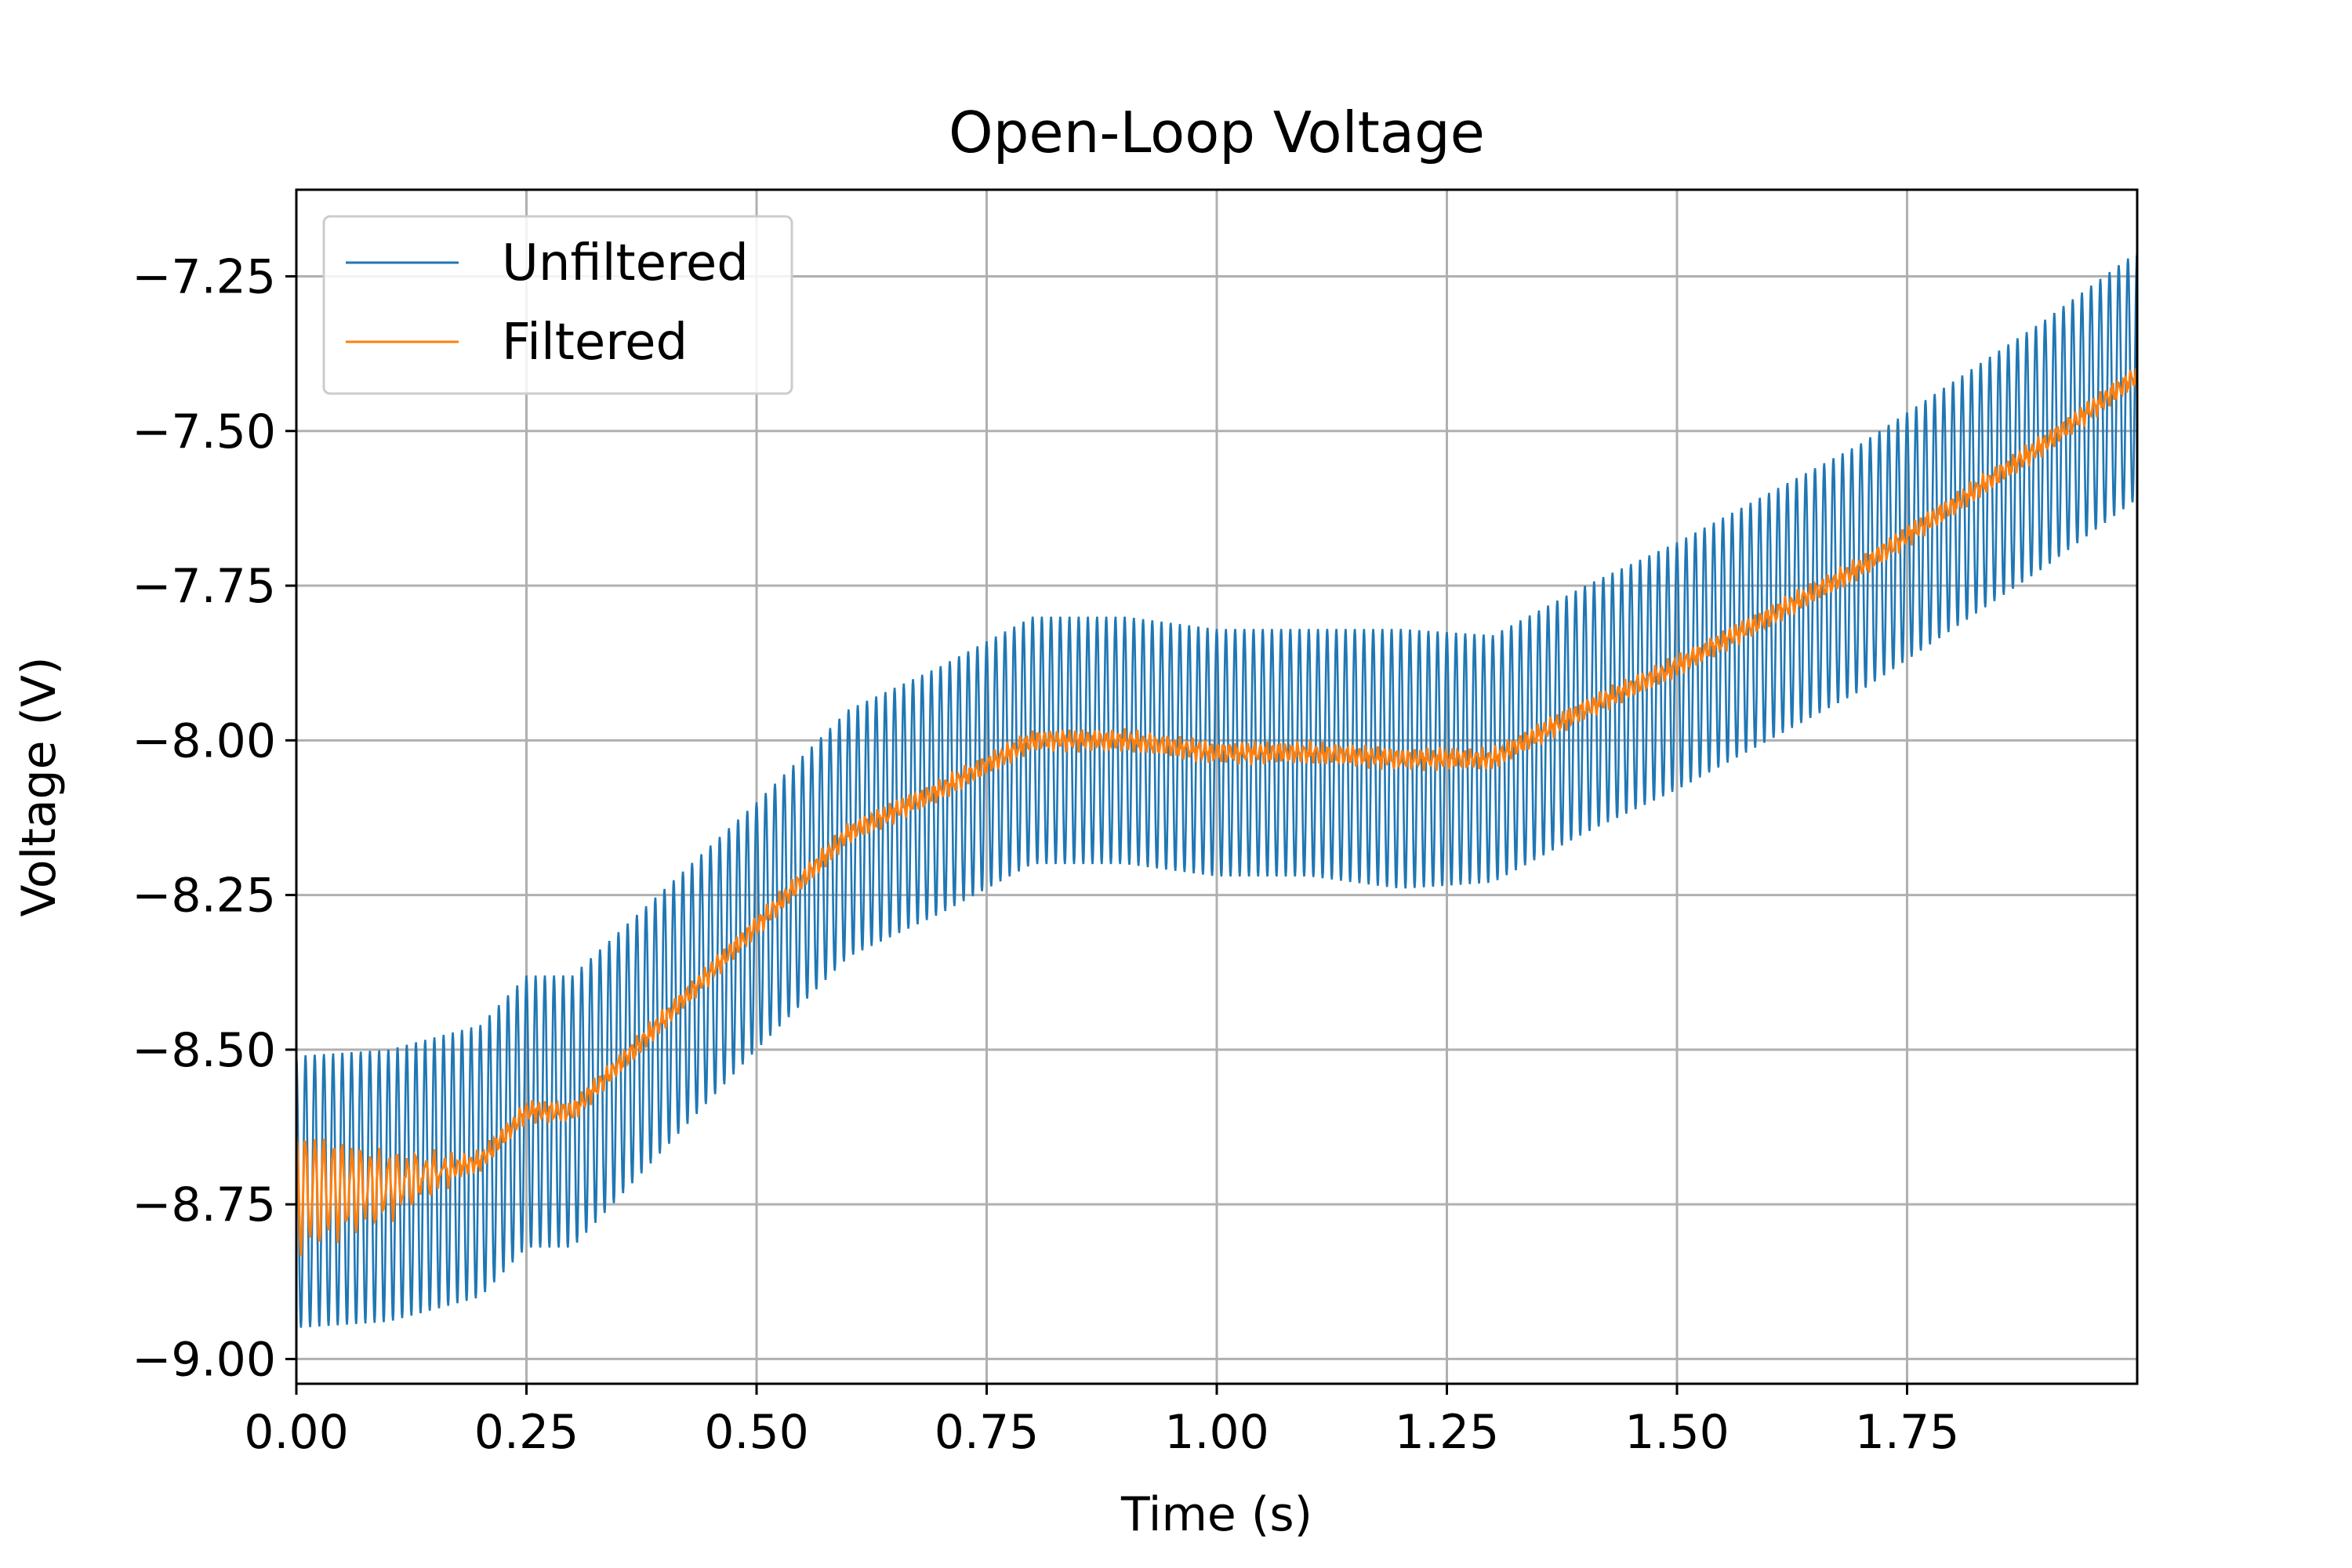 The width and height of the screenshot is (2352, 1568). I want to click on chart-title: Open-Loop Voltage, so click(1217, 132).